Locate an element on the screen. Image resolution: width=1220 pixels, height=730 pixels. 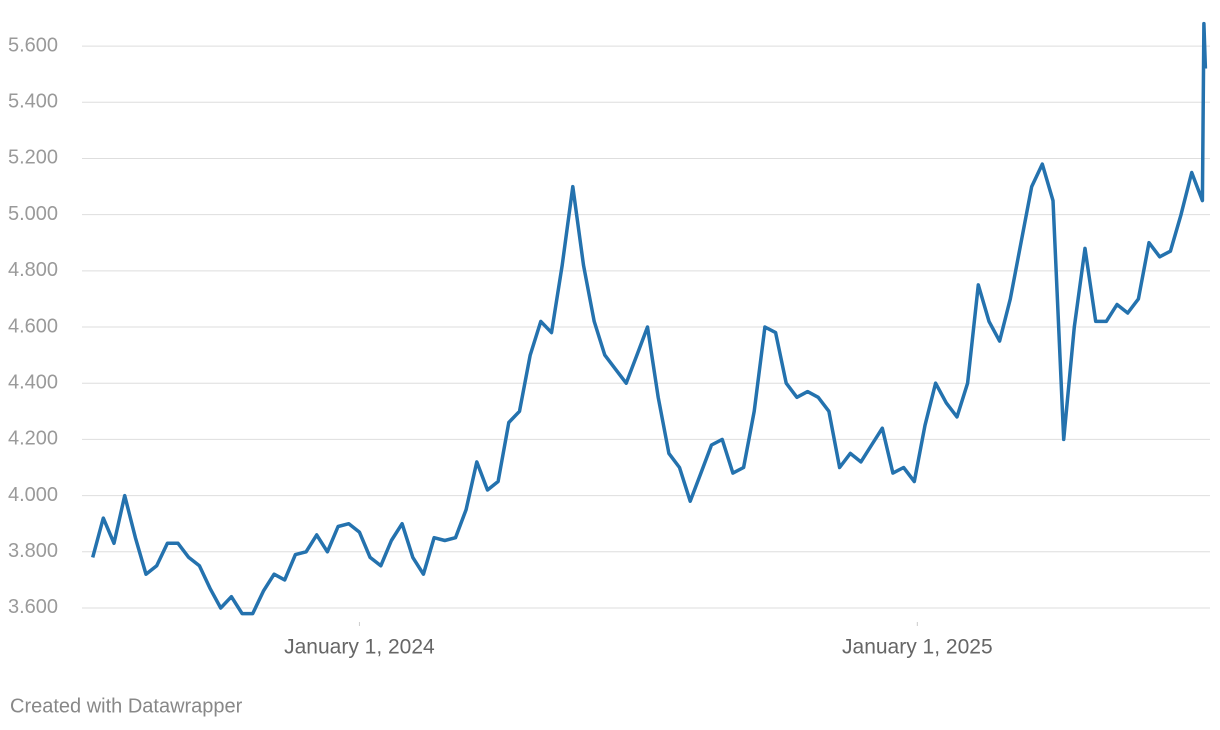
y-tick-label: 4.800 is located at coordinates (33, 270).